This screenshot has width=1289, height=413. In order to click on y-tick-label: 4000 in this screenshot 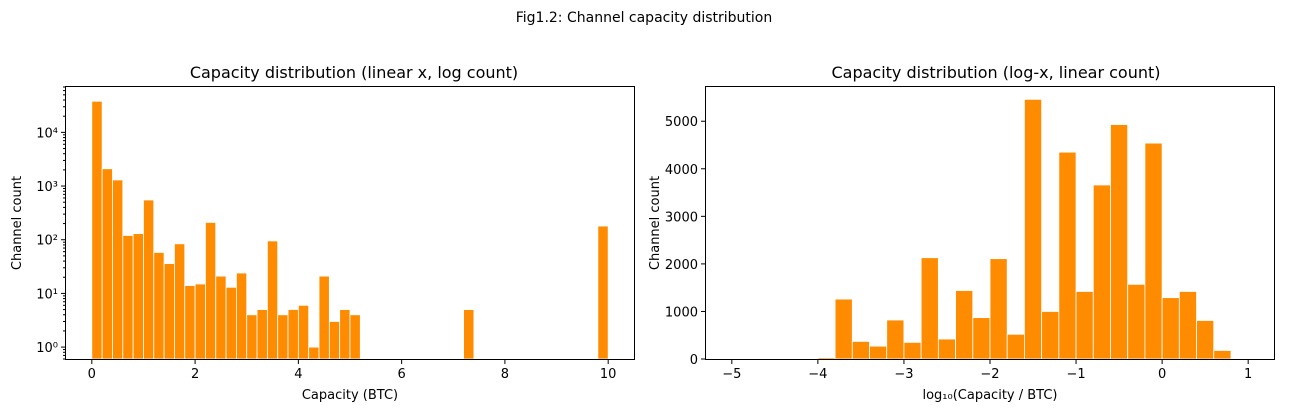, I will do `click(681, 170)`.